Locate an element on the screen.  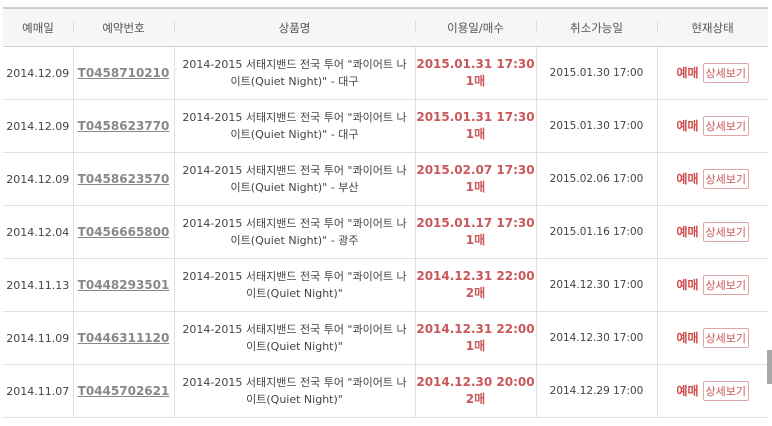
reservation-number-cell: T0458623570 is located at coordinates (123, 179).